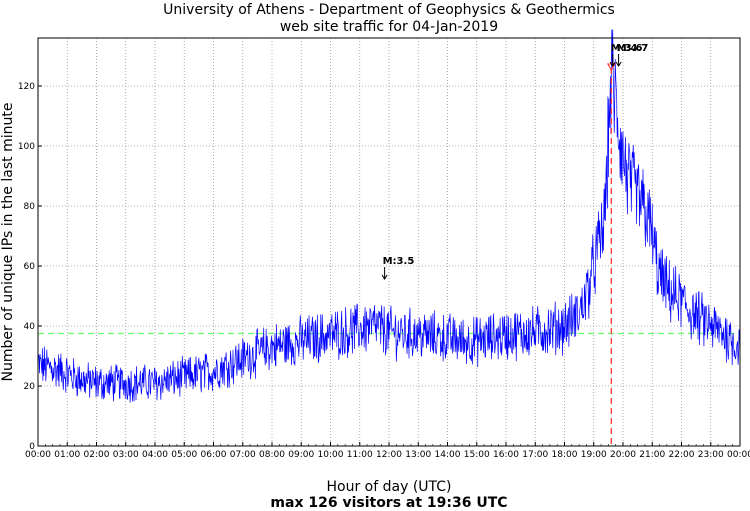 The image size is (750, 511). Describe the element at coordinates (627, 48) in the screenshot. I see `annotation-label: M:3.6` at that location.